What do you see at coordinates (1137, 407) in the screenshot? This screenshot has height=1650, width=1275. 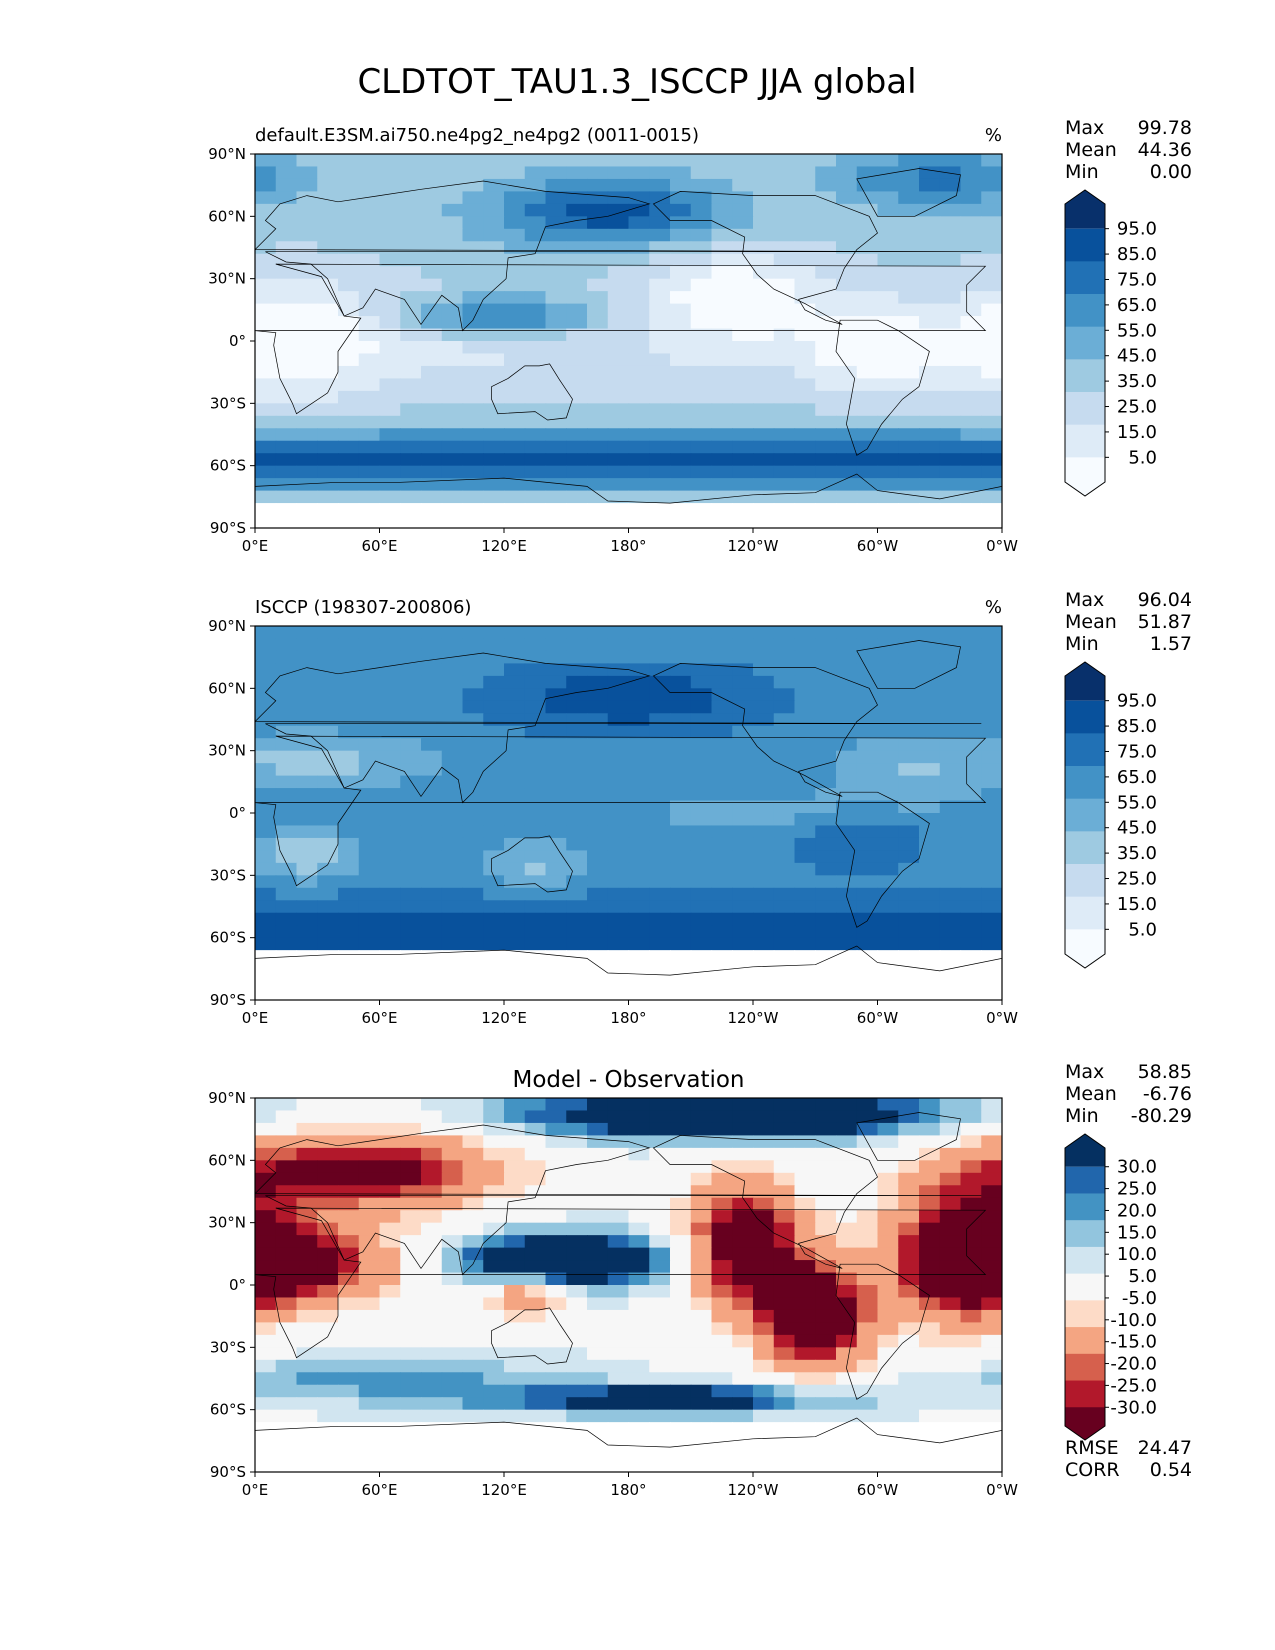 I see `colorbar-label: 25.0` at bounding box center [1137, 407].